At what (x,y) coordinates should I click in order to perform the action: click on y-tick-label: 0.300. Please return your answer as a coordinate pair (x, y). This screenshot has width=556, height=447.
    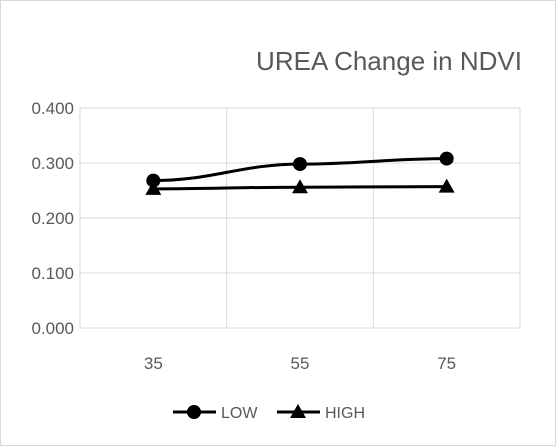
    Looking at the image, I should click on (52, 163).